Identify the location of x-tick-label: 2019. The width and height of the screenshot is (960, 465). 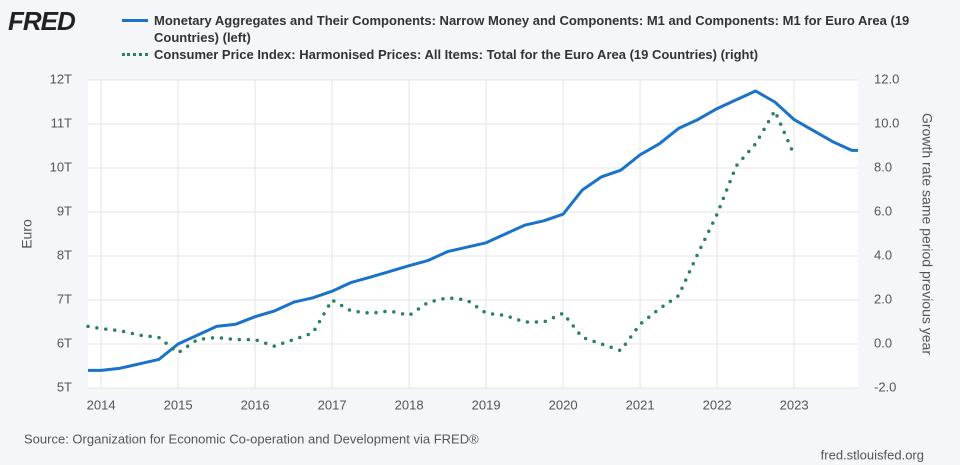
(486, 404).